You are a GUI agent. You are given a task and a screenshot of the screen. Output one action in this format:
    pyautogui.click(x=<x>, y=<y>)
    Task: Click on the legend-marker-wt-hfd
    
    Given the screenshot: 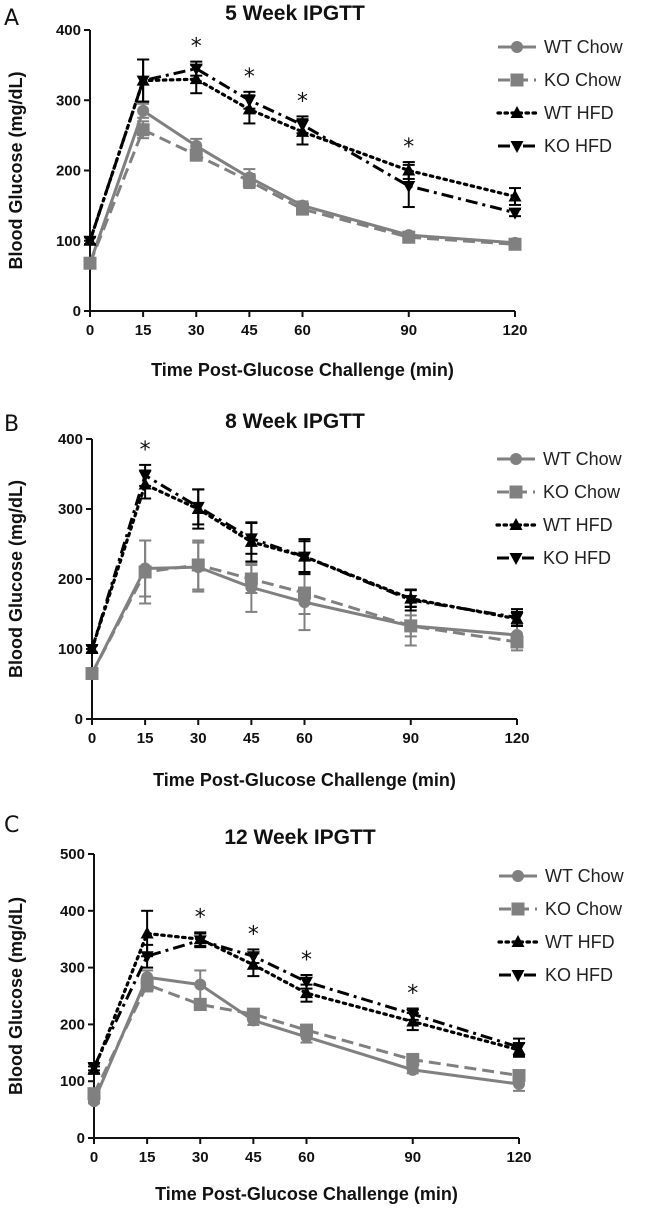 What is the action you would take?
    pyautogui.click(x=518, y=941)
    